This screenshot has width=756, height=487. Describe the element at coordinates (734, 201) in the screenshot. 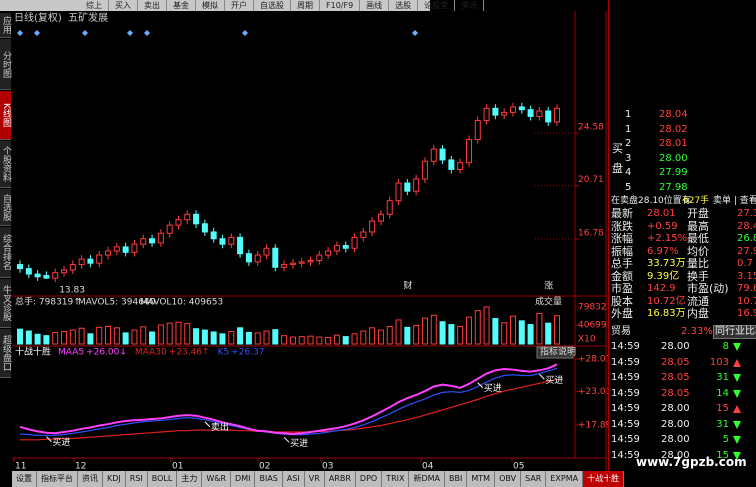

I see `sell-detail-link: 卖单 | 查看详细` at that location.